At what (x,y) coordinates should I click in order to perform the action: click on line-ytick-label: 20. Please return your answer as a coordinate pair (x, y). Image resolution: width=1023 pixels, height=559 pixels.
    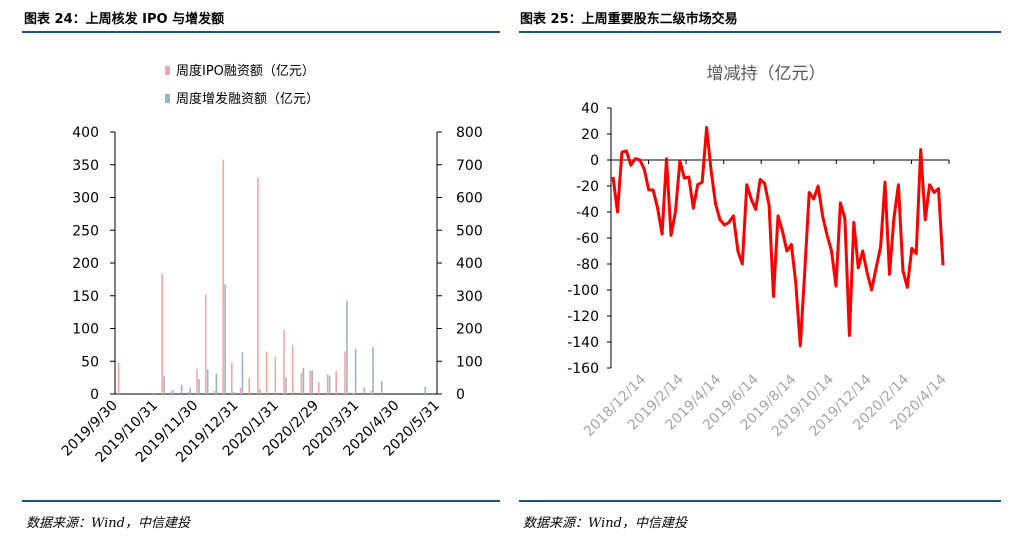
    Looking at the image, I should click on (590, 135).